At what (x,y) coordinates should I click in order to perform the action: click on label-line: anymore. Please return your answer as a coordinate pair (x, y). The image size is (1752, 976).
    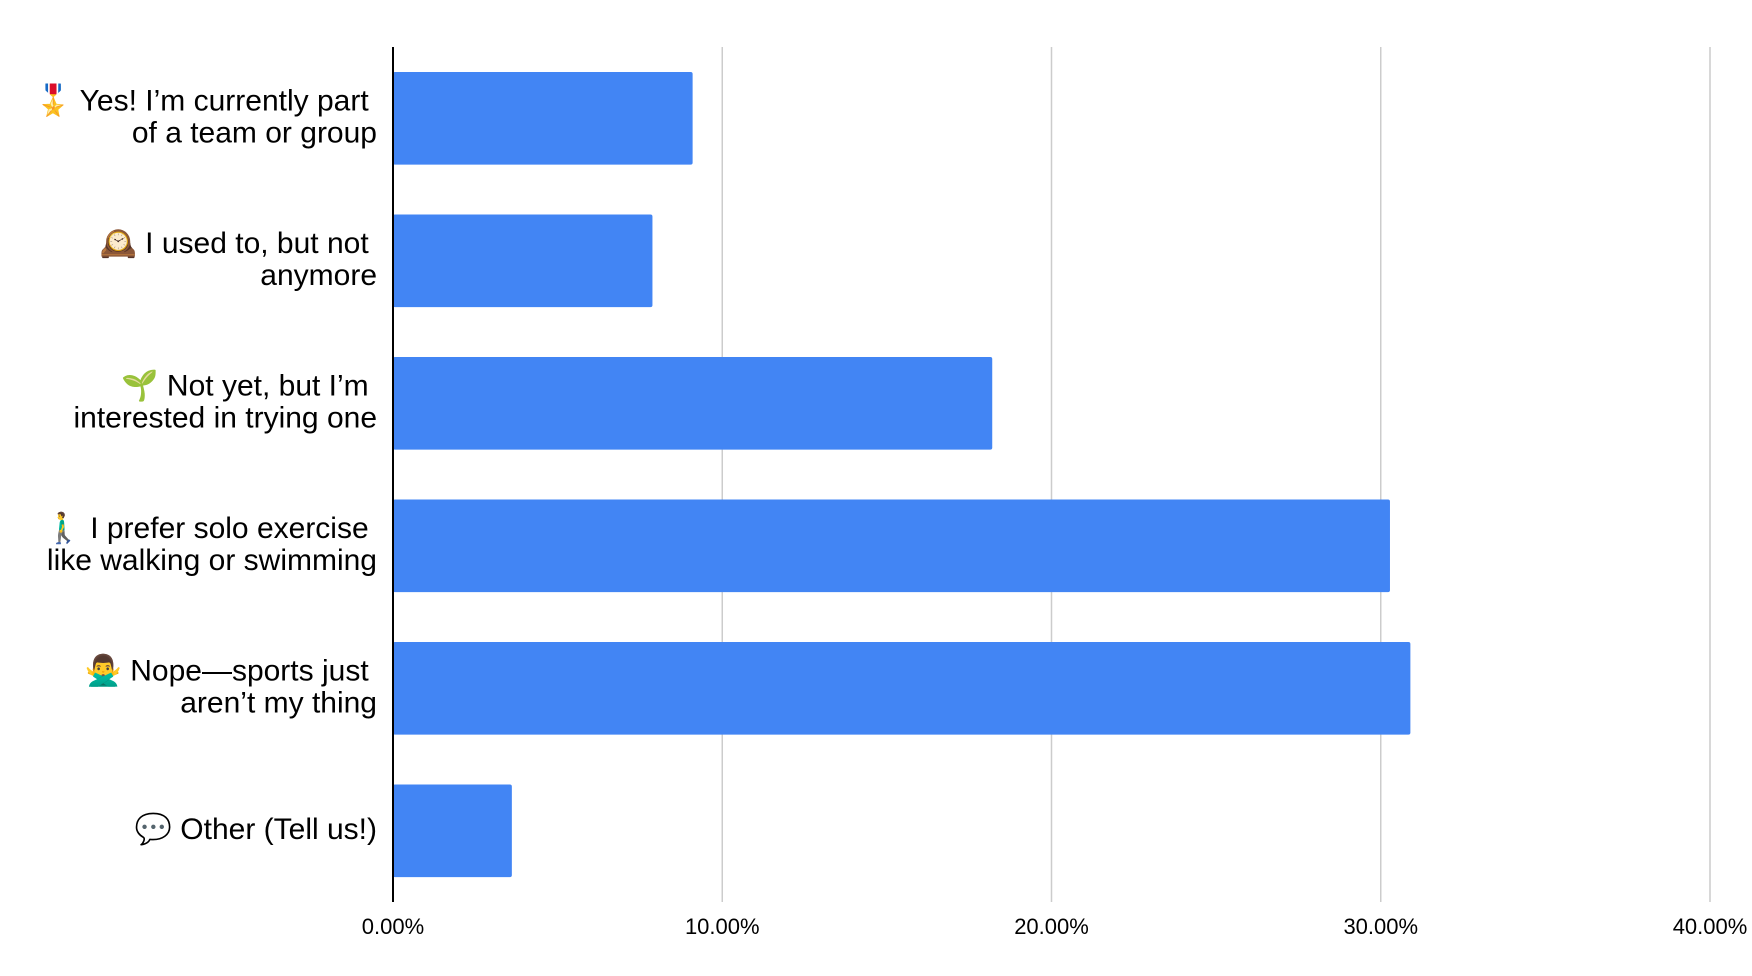
    Looking at the image, I should click on (318, 275).